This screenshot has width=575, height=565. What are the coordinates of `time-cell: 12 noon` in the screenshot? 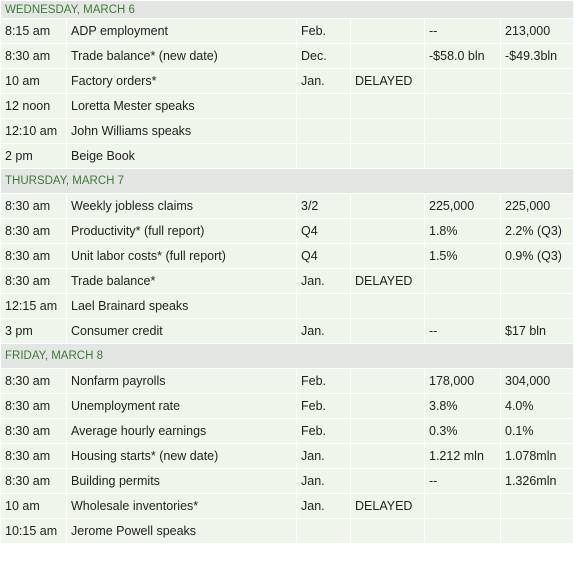 It's located at (33, 106).